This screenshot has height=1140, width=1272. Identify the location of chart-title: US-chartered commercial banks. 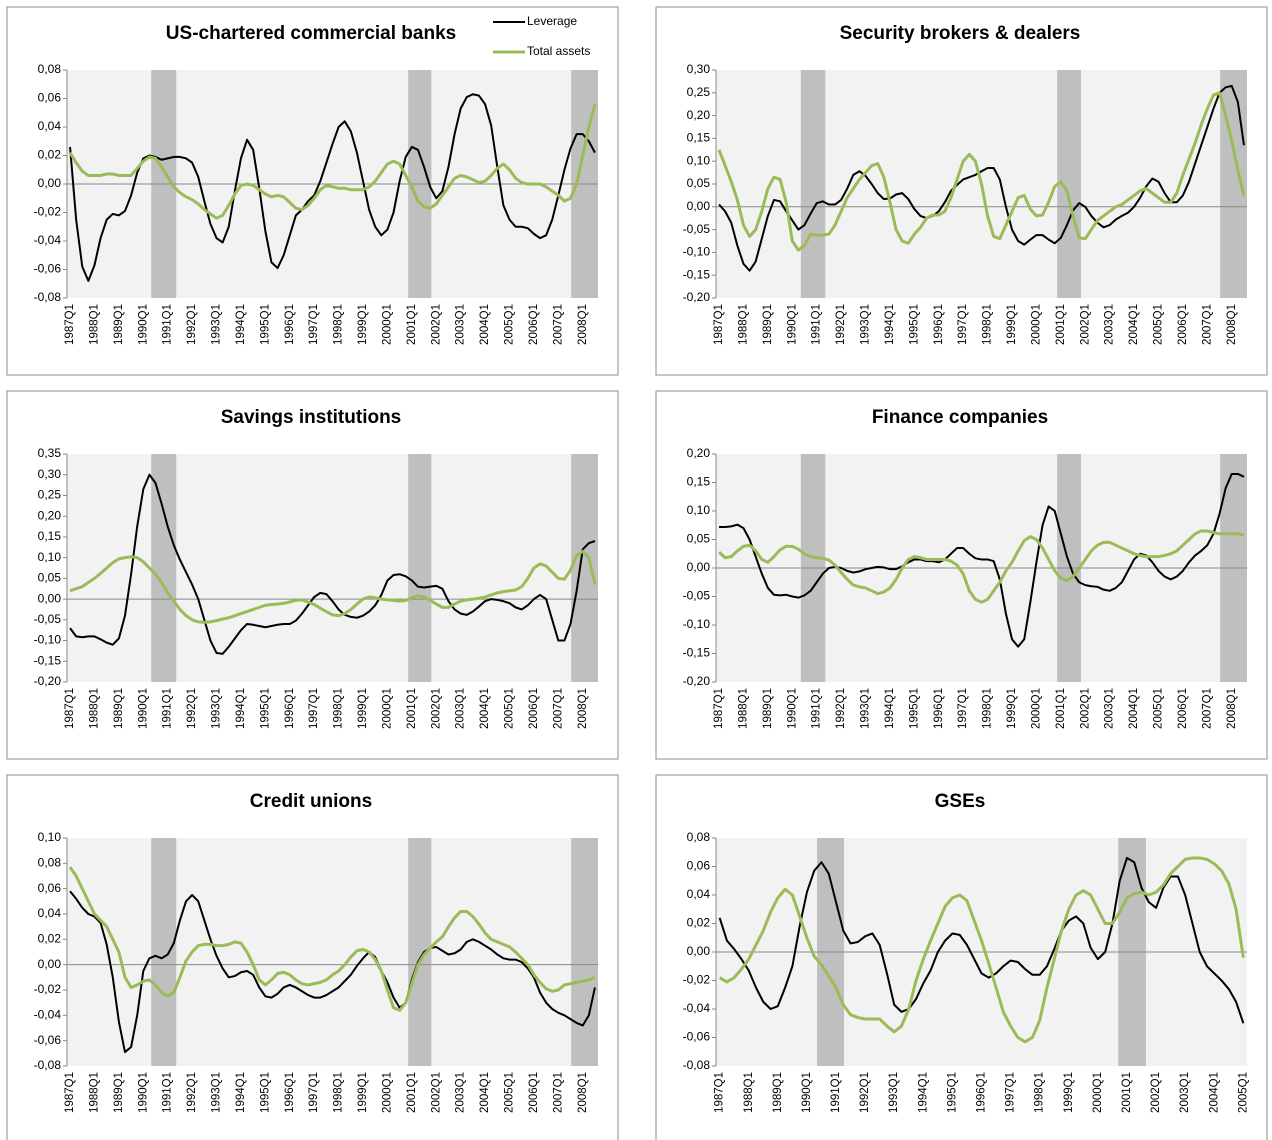
(311, 33).